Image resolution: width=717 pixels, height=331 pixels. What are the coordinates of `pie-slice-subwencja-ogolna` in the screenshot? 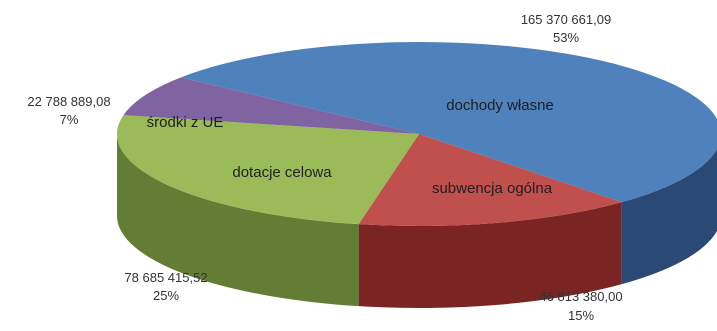 It's located at (490, 180).